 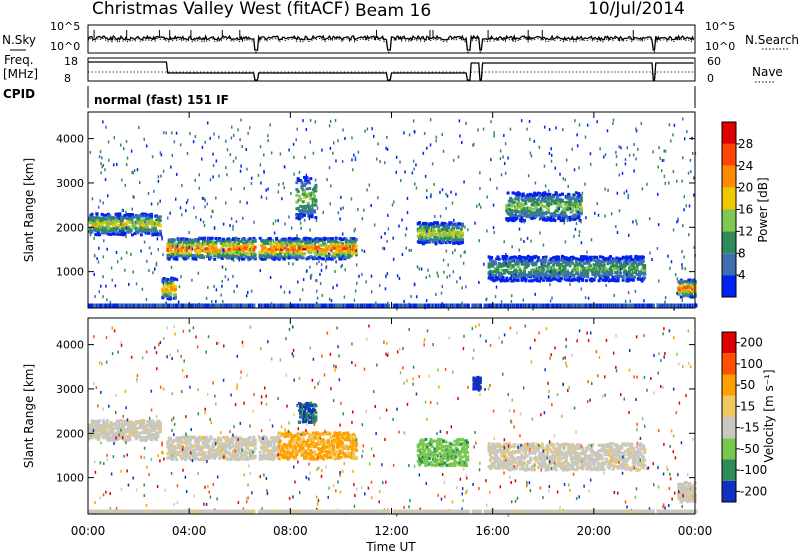 I want to click on cpid-value: normal (fast) 151 IF, so click(x=161, y=100).